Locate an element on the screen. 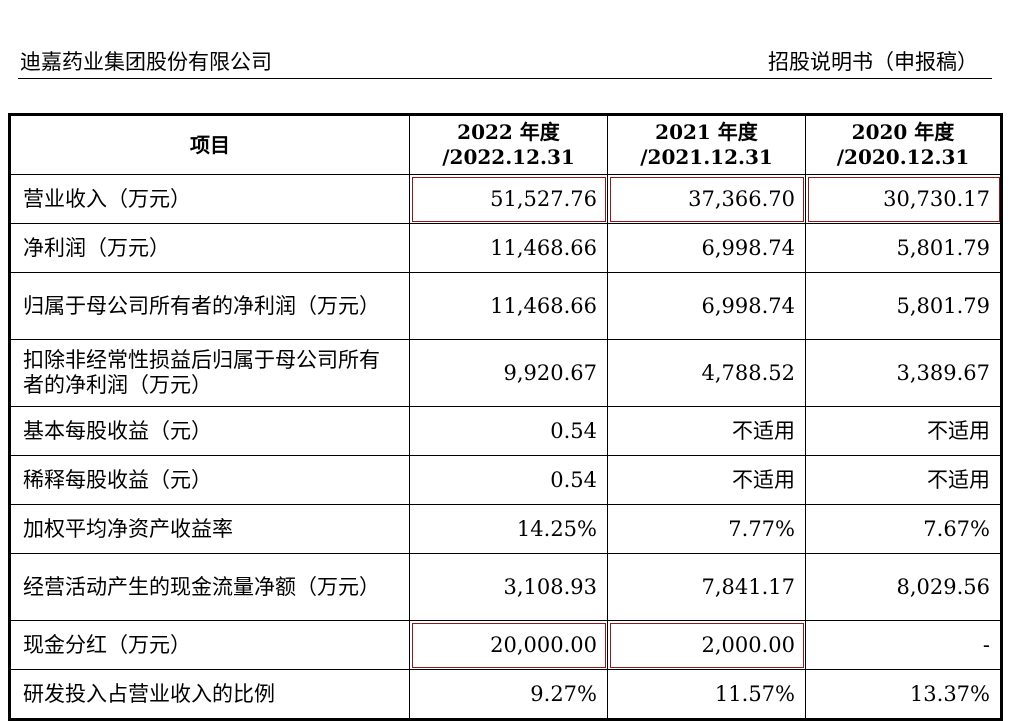 This screenshot has width=1032, height=721. cell-2022: 9,920.67 is located at coordinates (508, 373).